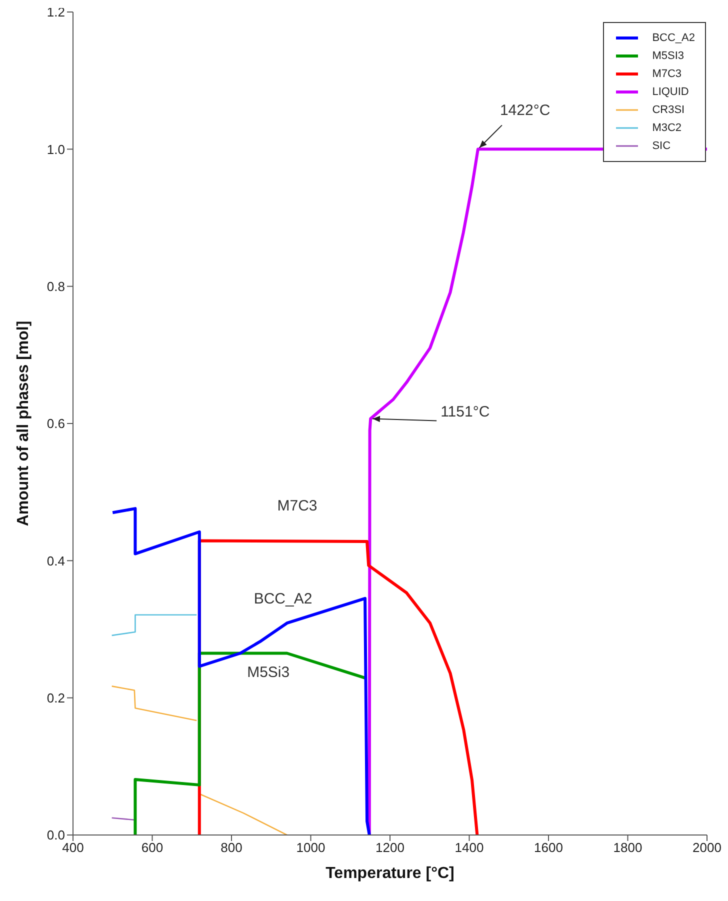 The height and width of the screenshot is (901, 728). What do you see at coordinates (297, 505) in the screenshot?
I see `annotation: M7C3` at bounding box center [297, 505].